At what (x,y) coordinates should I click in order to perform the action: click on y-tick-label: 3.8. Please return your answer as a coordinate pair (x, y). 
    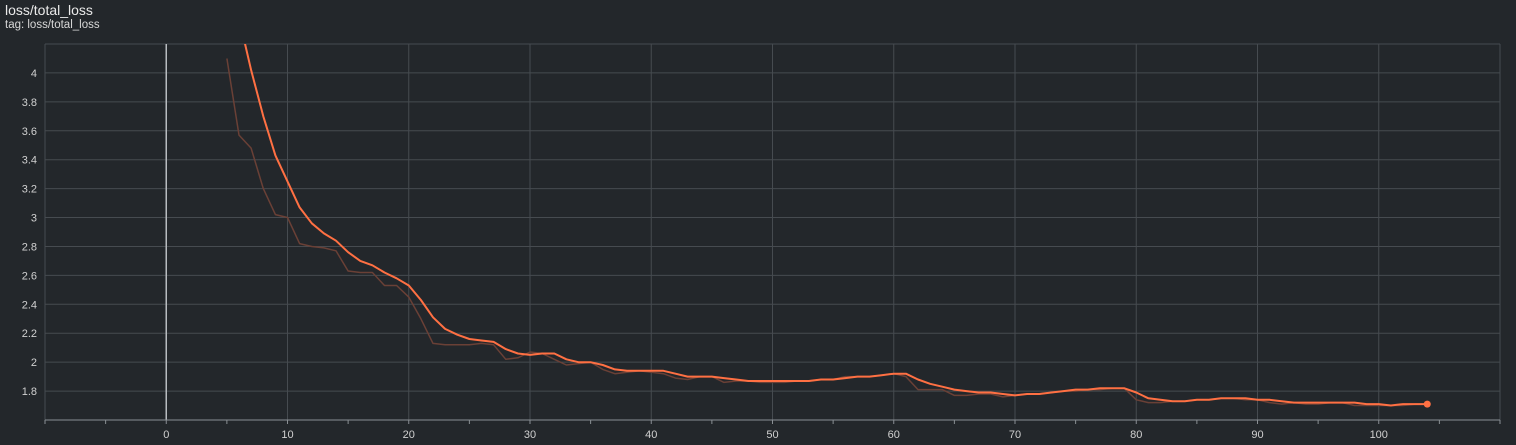
    Looking at the image, I should click on (29, 103).